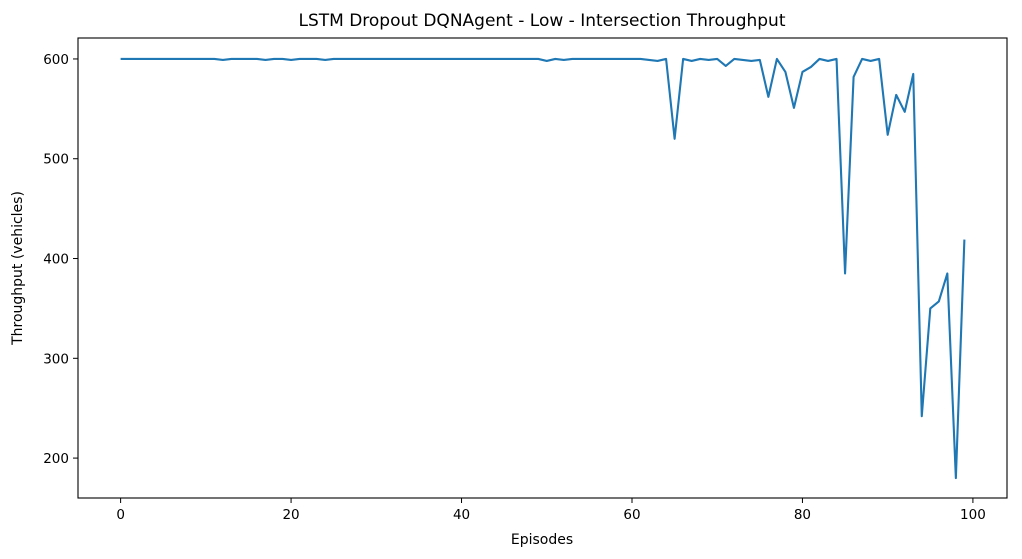  What do you see at coordinates (18, 268) in the screenshot?
I see `y-axis-label: Throughput (vehicles)` at bounding box center [18, 268].